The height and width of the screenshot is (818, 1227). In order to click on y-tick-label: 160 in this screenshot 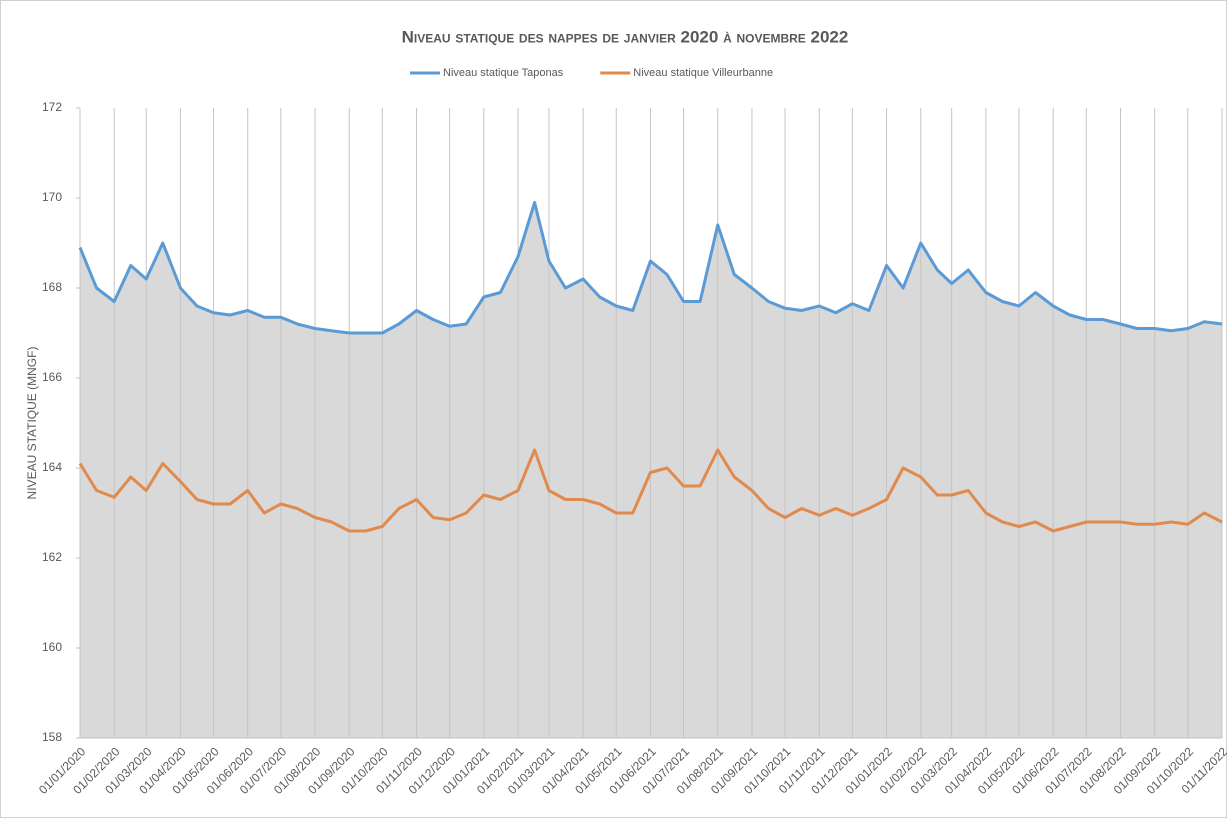, I will do `click(52, 647)`.